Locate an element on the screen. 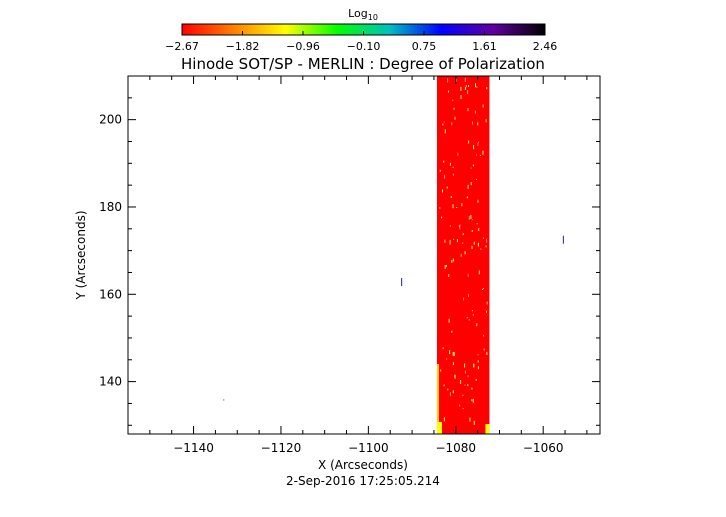 The width and height of the screenshot is (726, 517). x-tick-label: −1080 is located at coordinates (455, 448).